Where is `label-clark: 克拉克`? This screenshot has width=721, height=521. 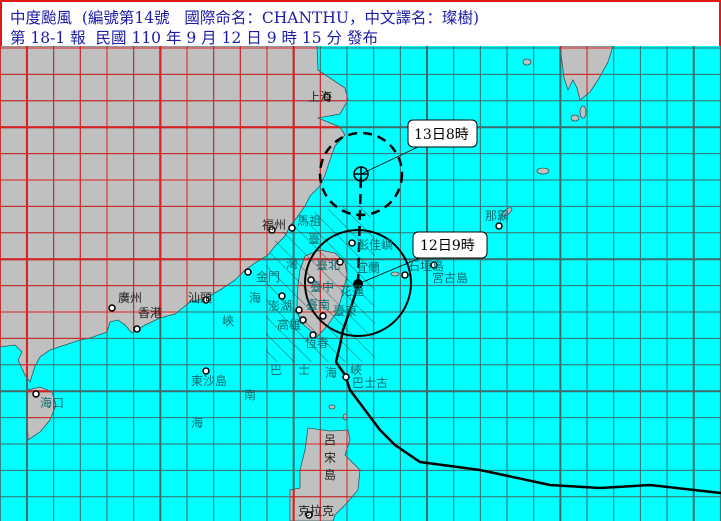 label-clark: 克拉克 is located at coordinates (316, 510).